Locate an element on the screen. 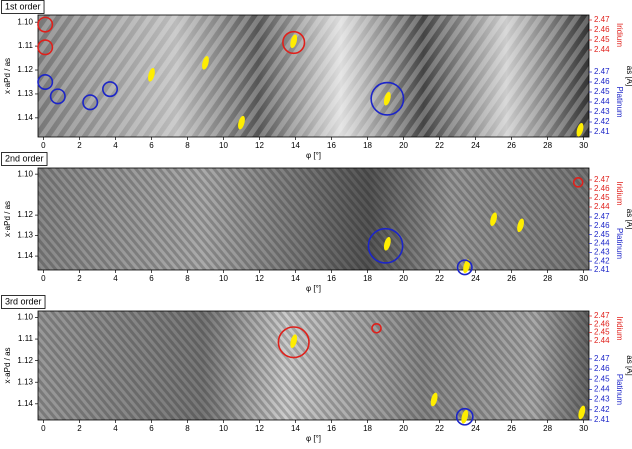  x-tick-label: 0 is located at coordinates (43, 278).